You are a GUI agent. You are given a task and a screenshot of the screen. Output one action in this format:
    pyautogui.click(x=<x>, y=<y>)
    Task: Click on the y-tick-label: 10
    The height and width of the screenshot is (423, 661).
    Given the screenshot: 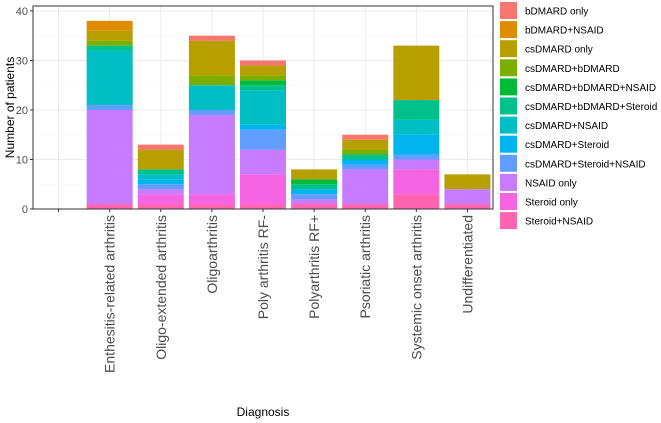 What is the action you would take?
    pyautogui.click(x=22, y=160)
    